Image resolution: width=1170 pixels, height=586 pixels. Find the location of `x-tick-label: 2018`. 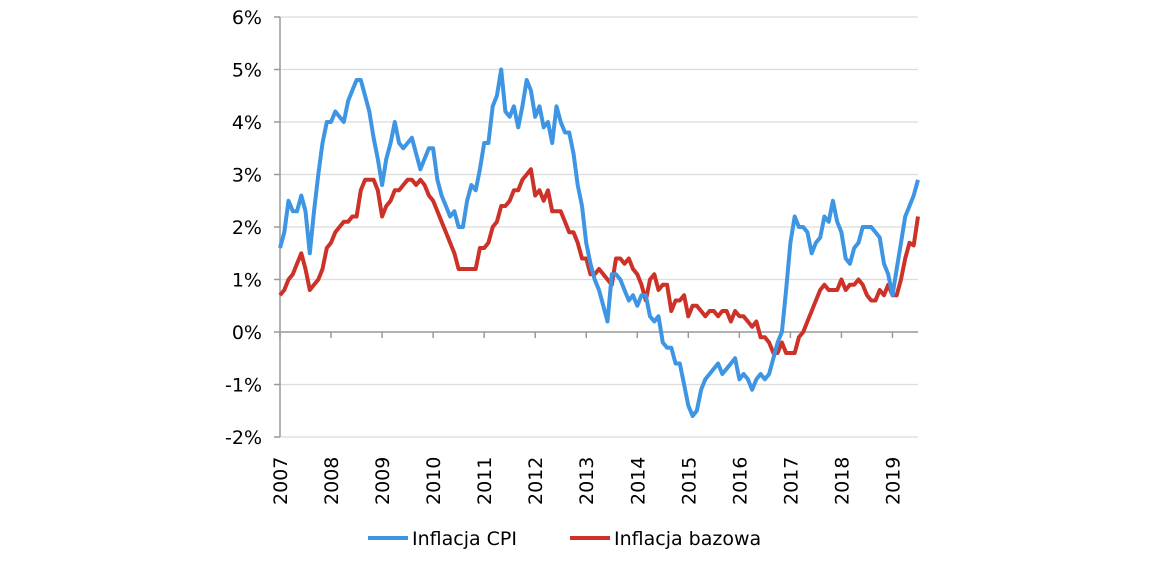

x-tick-label: 2018 is located at coordinates (842, 481).